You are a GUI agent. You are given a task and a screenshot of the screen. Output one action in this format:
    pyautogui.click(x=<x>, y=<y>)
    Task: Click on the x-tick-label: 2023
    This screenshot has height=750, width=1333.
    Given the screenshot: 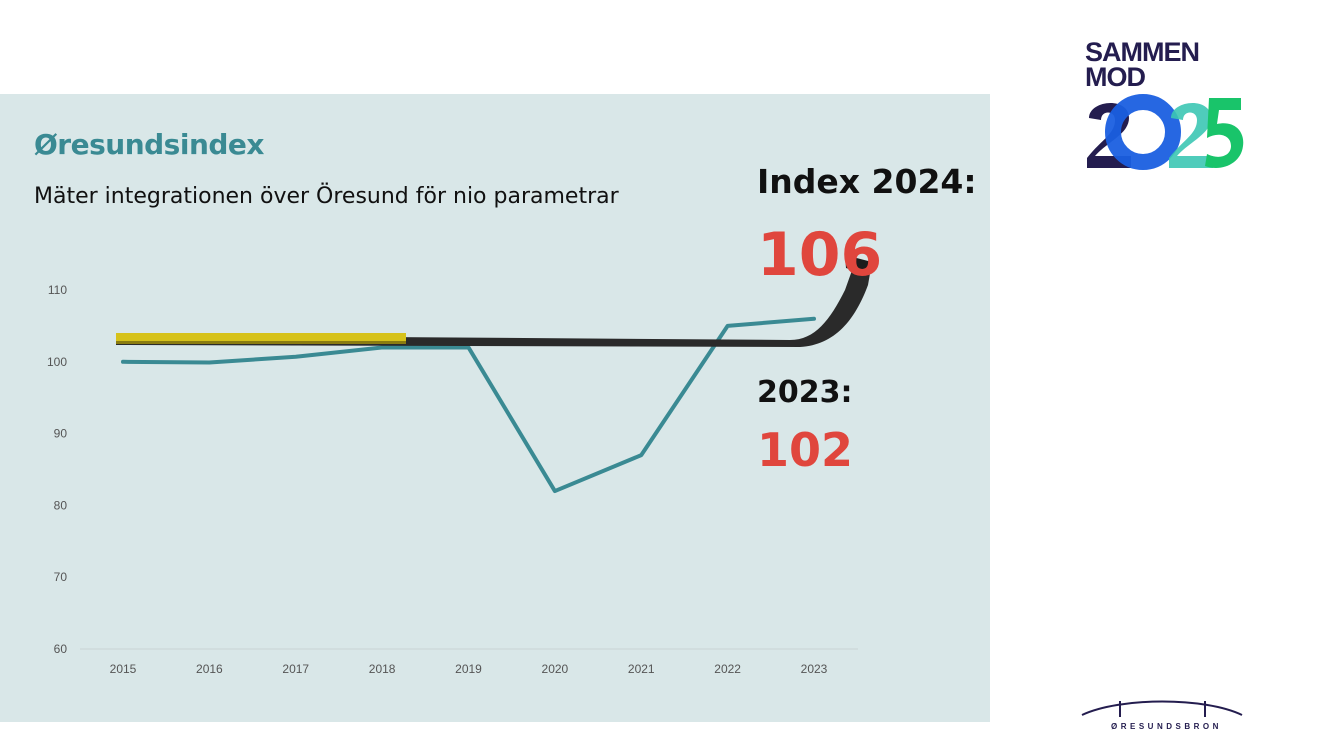 What is the action you would take?
    pyautogui.click(x=814, y=669)
    